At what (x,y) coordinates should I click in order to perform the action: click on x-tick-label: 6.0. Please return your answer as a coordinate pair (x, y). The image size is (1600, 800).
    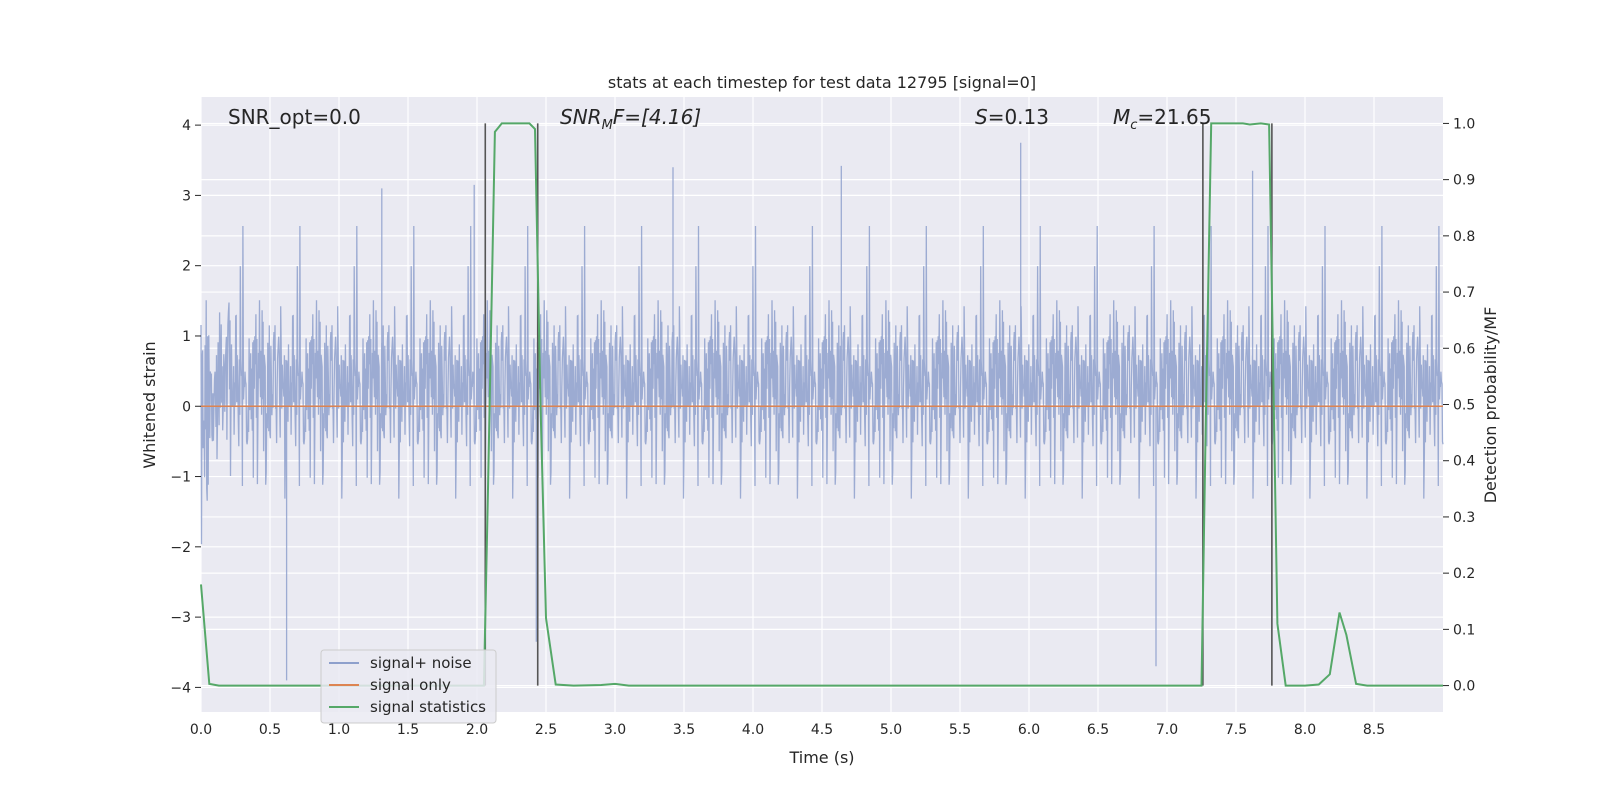
    Looking at the image, I should click on (1029, 730).